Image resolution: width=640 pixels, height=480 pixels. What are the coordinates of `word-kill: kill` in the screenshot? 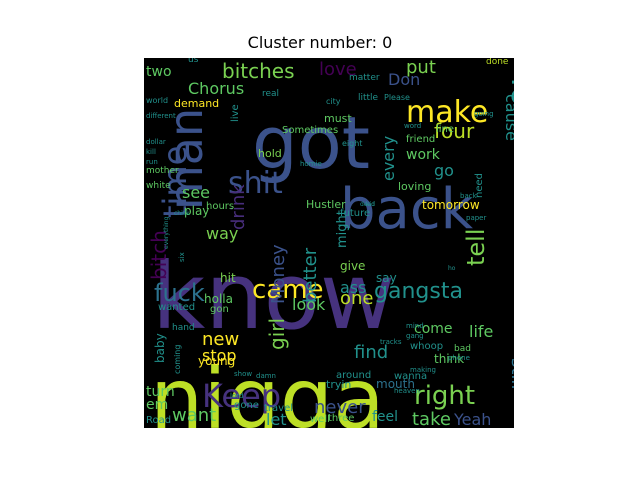 It's located at (151, 152).